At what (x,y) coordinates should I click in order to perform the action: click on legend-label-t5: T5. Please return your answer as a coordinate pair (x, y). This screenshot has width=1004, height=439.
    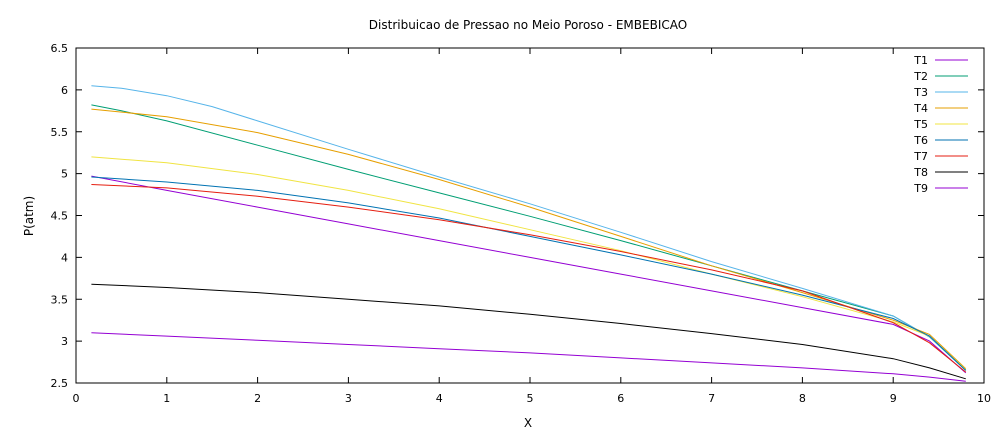
    Looking at the image, I should click on (920, 124).